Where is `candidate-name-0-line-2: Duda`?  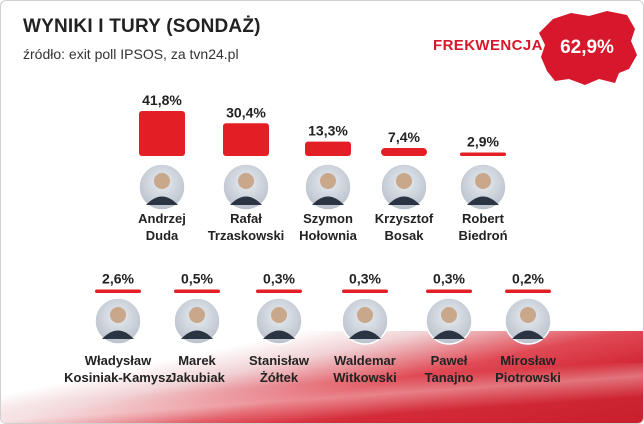 candidate-name-0-line-2: Duda is located at coordinates (162, 235).